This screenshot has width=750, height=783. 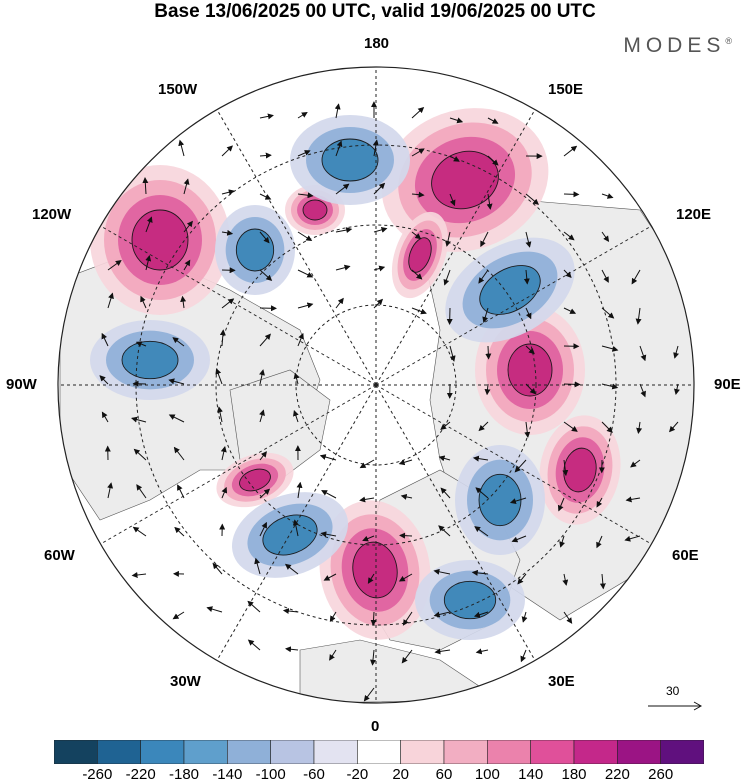 What do you see at coordinates (531, 774) in the screenshot?
I see `colorbar-tick-label: 140` at bounding box center [531, 774].